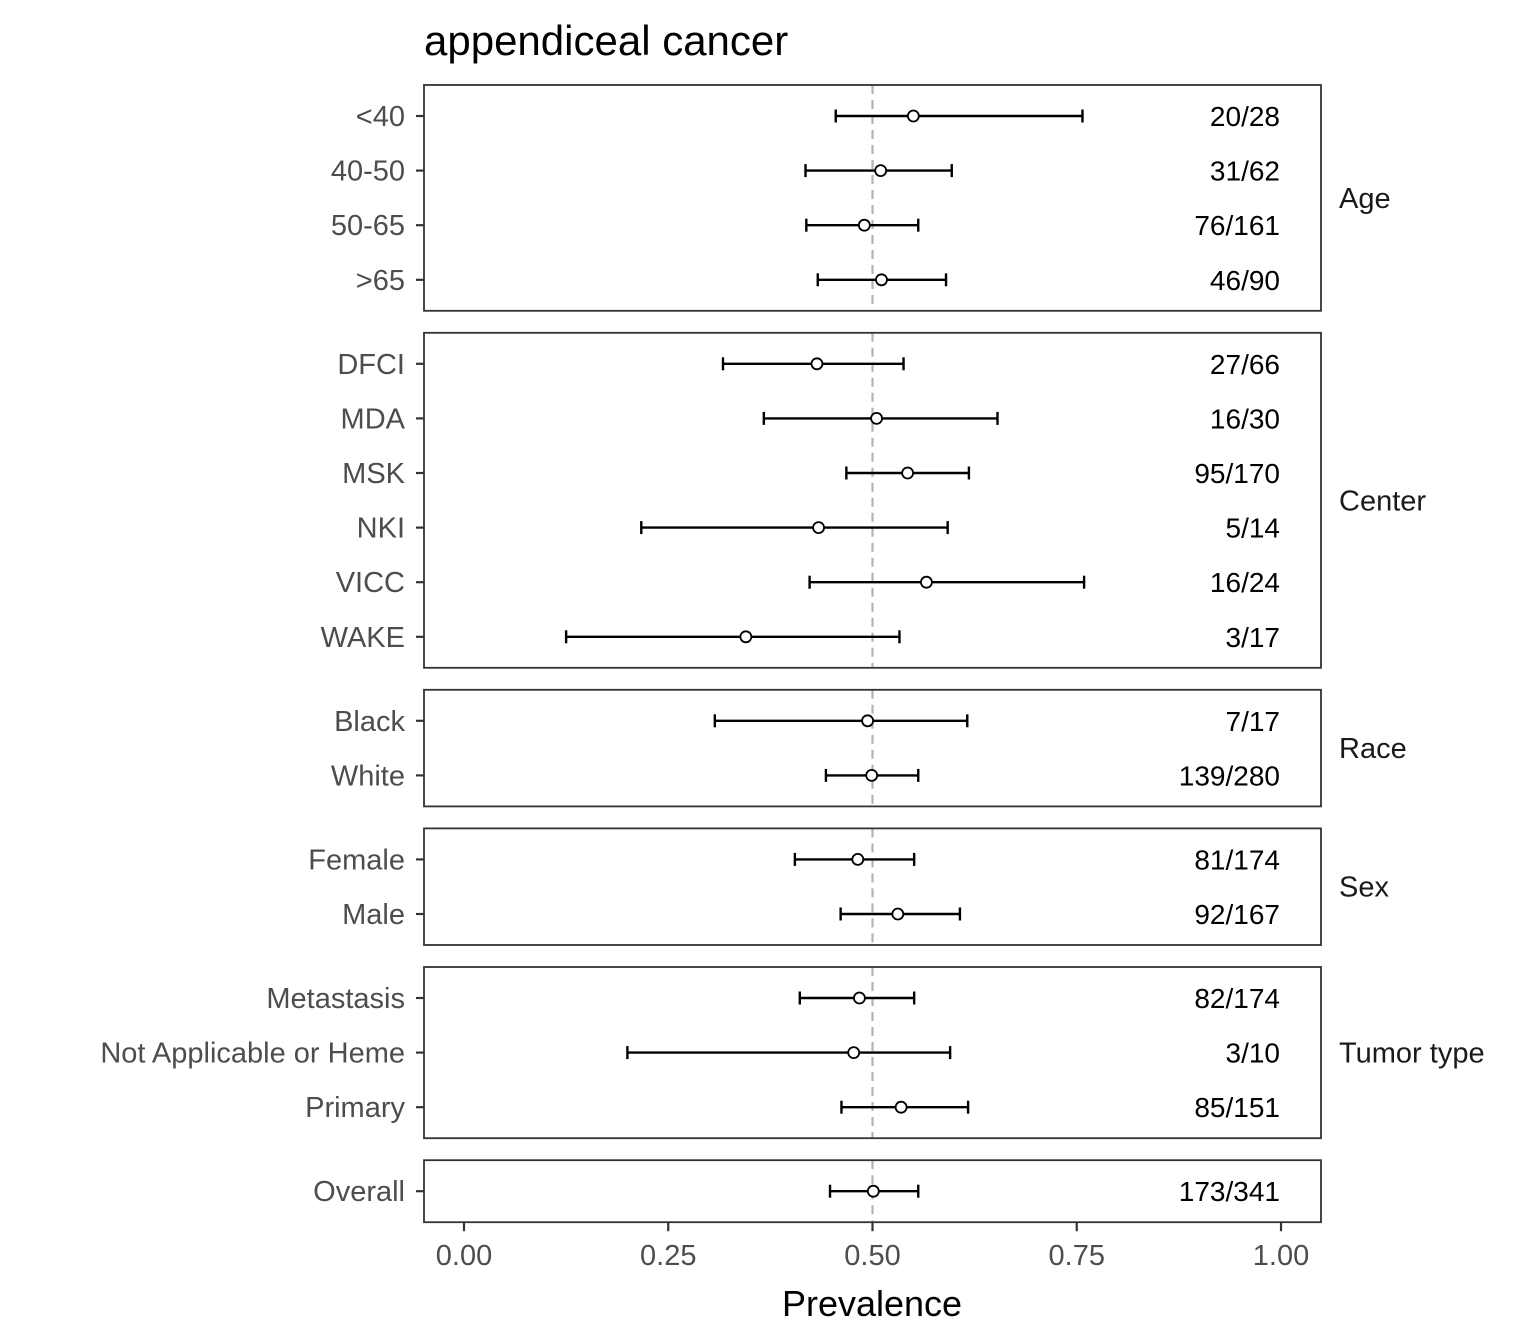  Describe the element at coordinates (368, 776) in the screenshot. I see `y-tick-label: White` at that location.